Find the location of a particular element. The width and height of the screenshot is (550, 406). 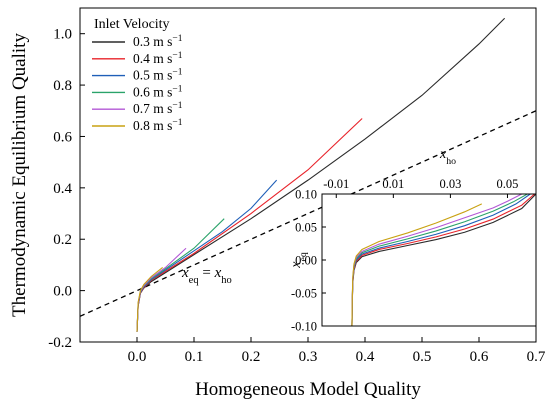

y-tick-label: 1.0 is located at coordinates (62, 35).